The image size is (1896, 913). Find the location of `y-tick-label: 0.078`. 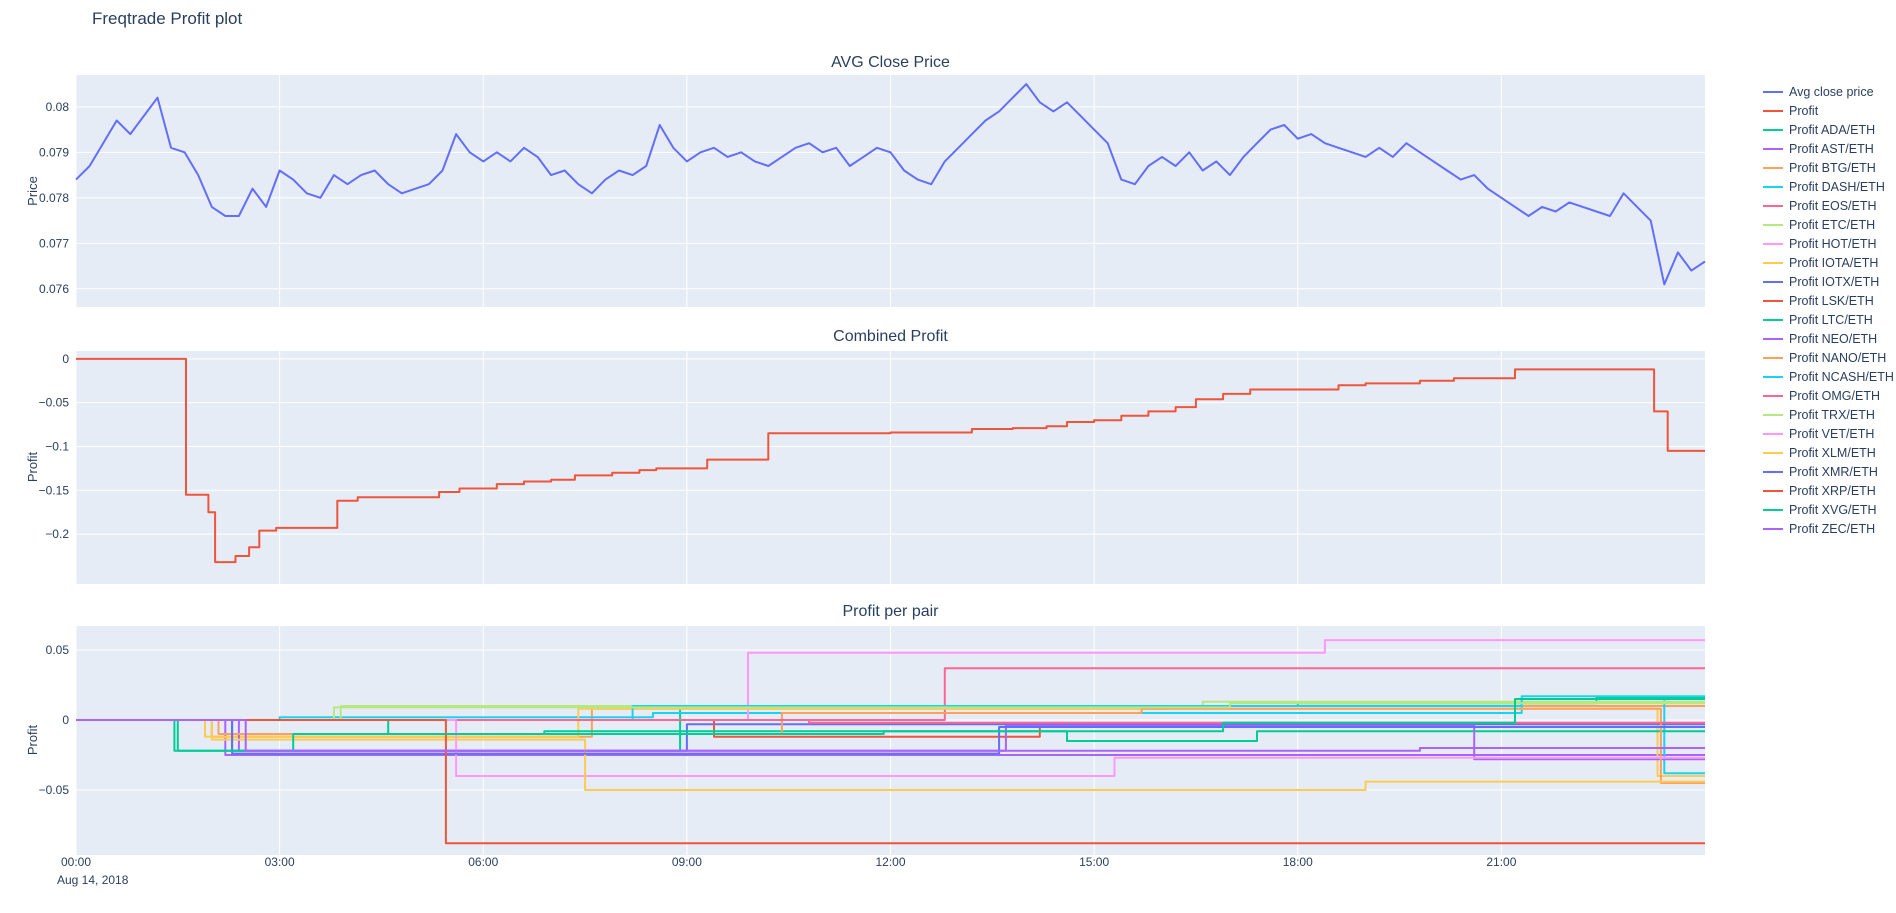

y-tick-label: 0.078 is located at coordinates (54, 198).